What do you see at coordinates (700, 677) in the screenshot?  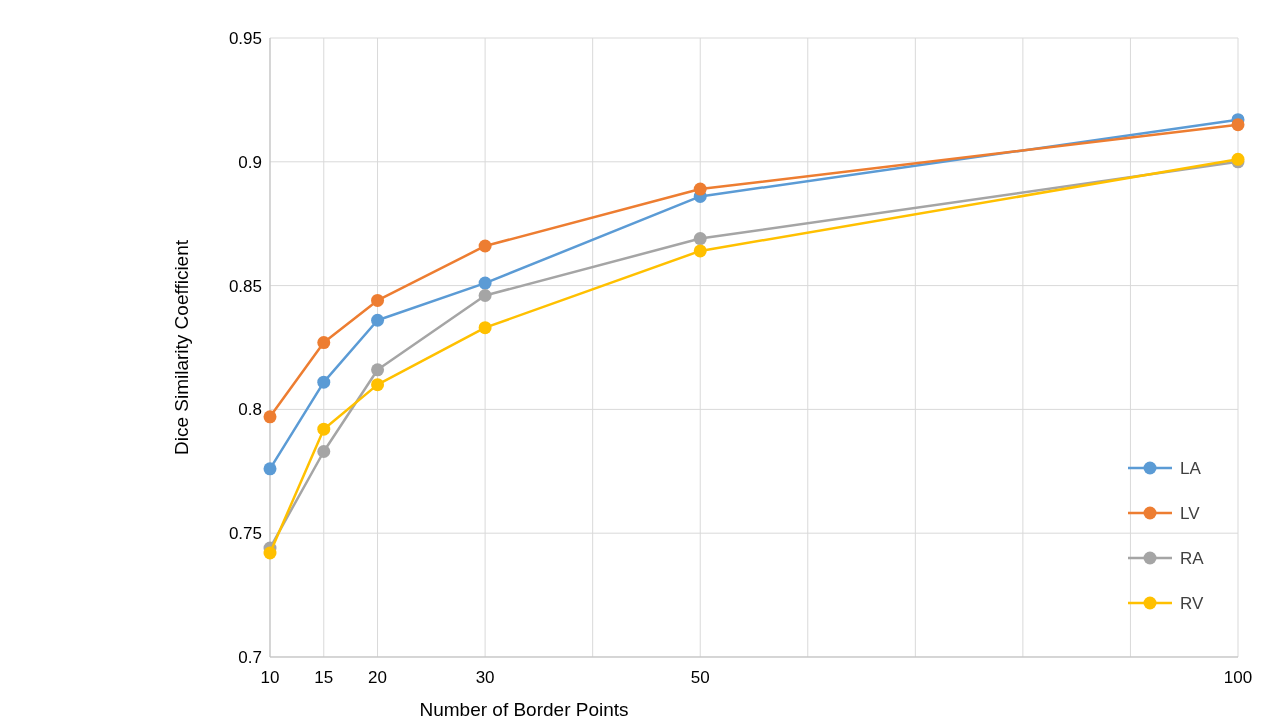 I see `x-tick-label: 50` at bounding box center [700, 677].